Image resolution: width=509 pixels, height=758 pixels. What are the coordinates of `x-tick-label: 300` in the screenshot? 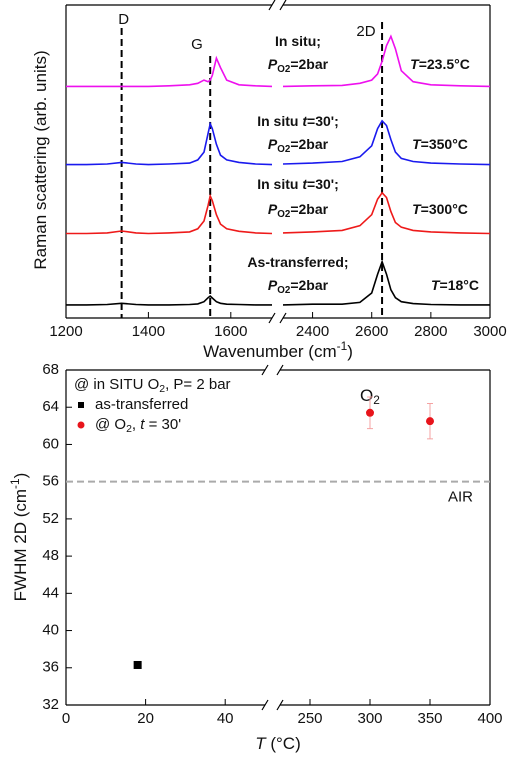 It's located at (369, 718).